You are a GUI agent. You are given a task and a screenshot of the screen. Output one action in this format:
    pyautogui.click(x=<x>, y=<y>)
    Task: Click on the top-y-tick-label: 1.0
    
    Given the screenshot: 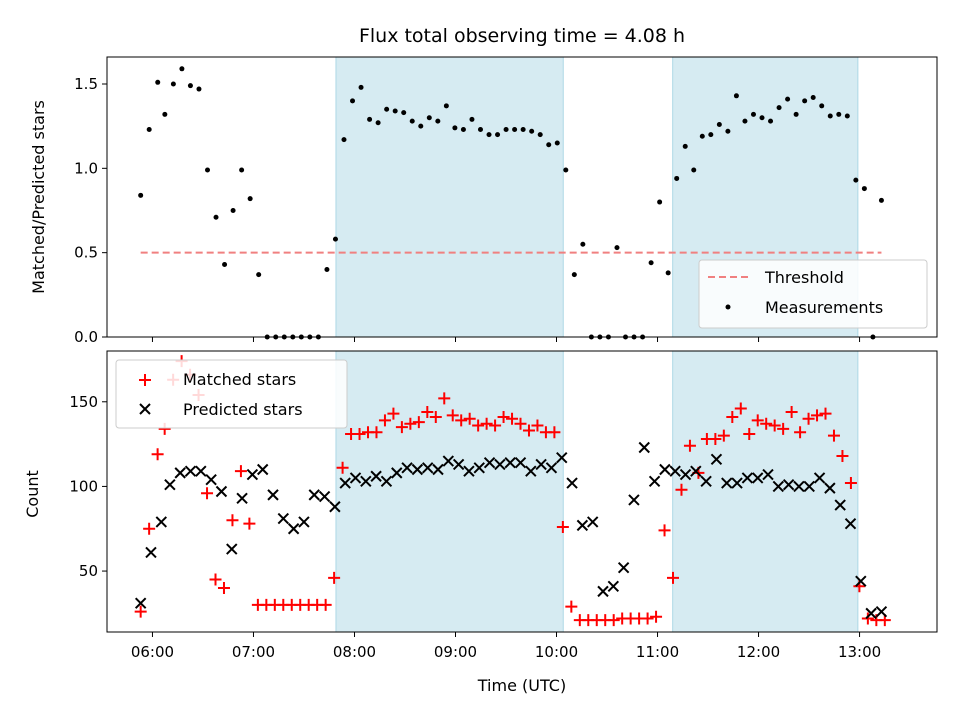 What is the action you would take?
    pyautogui.click(x=86, y=168)
    